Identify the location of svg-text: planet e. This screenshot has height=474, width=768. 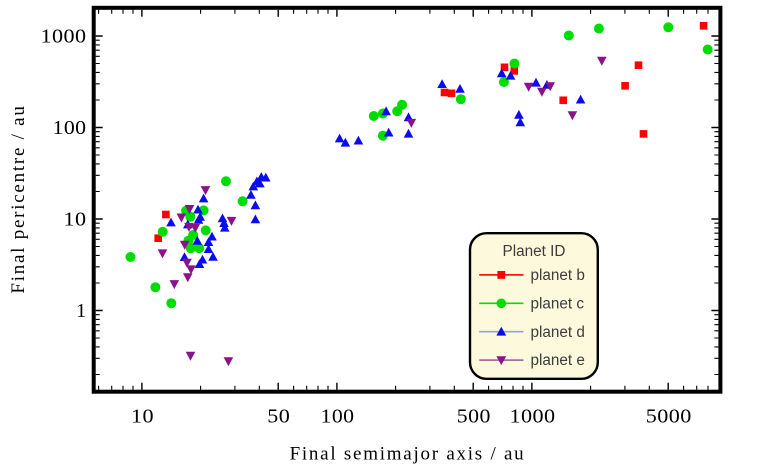
(558, 360).